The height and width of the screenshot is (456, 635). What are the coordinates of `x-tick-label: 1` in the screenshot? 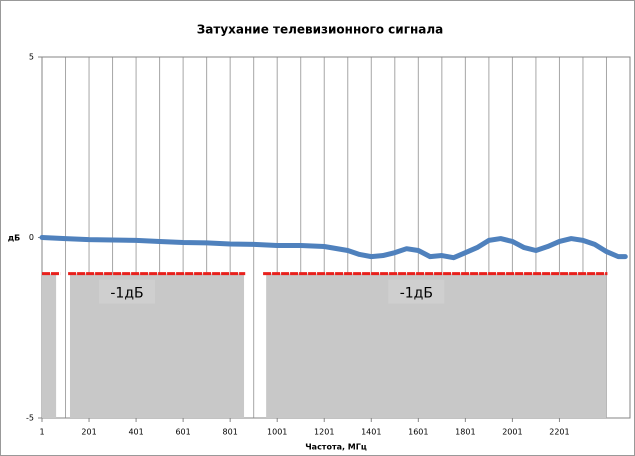 It's located at (41, 432).